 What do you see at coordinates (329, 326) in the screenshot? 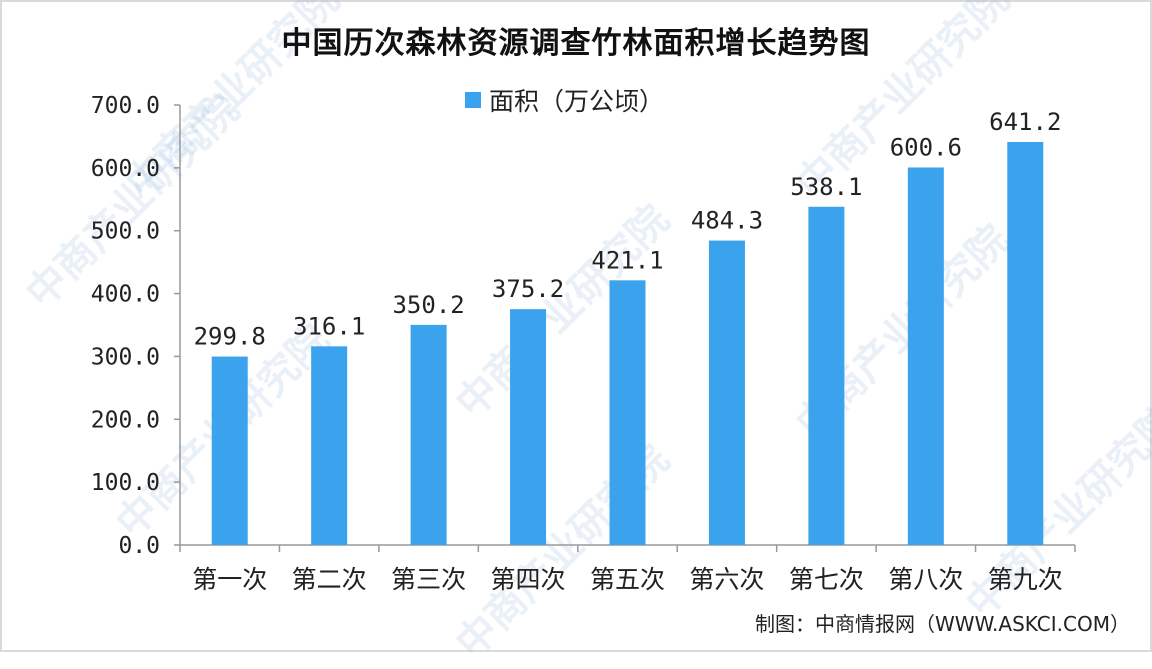
I see `bar-value-label: 316.1` at bounding box center [329, 326].